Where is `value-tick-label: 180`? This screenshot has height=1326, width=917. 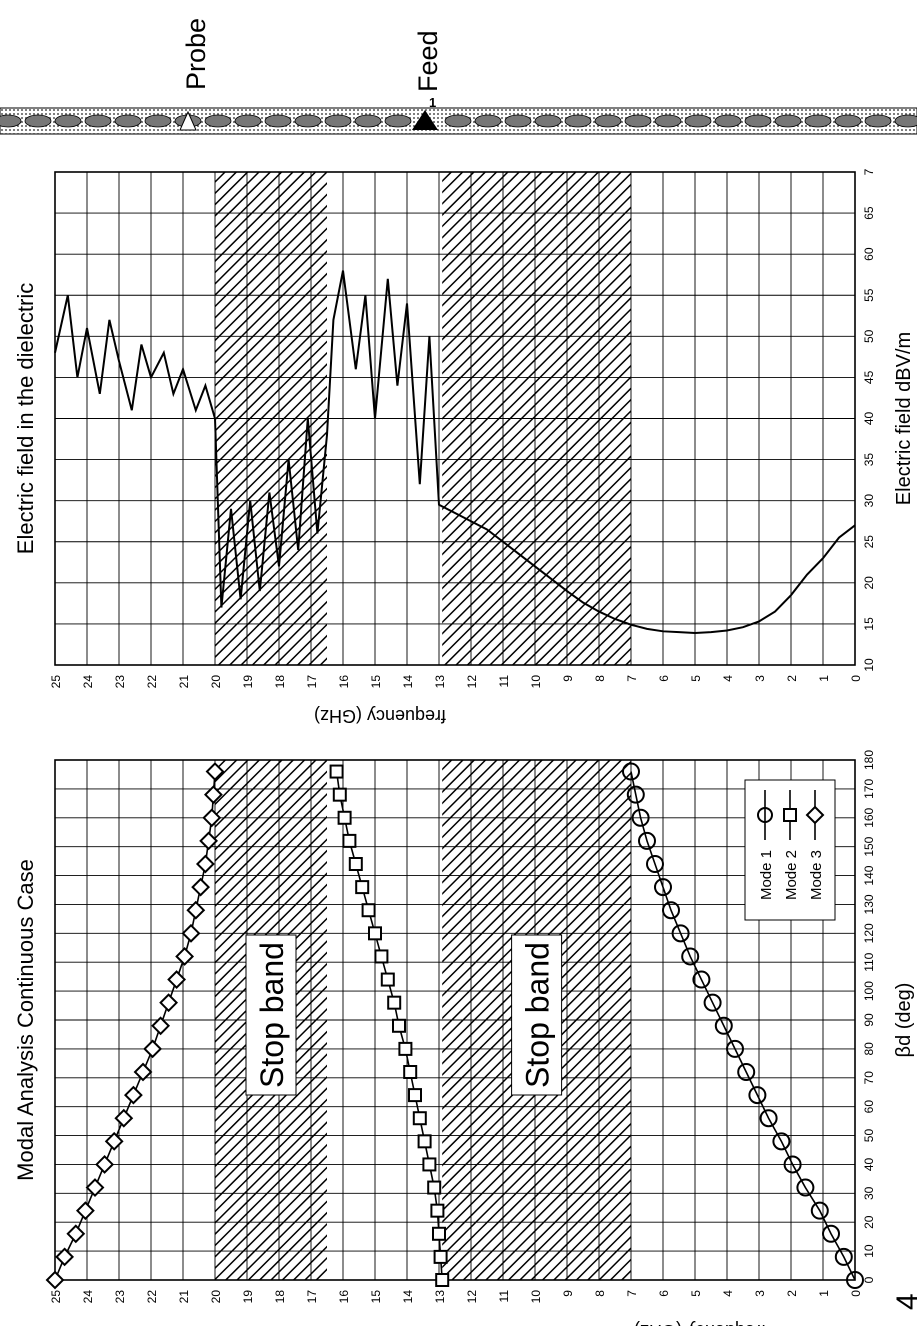
value-tick-label: 180 is located at coordinates (869, 760).